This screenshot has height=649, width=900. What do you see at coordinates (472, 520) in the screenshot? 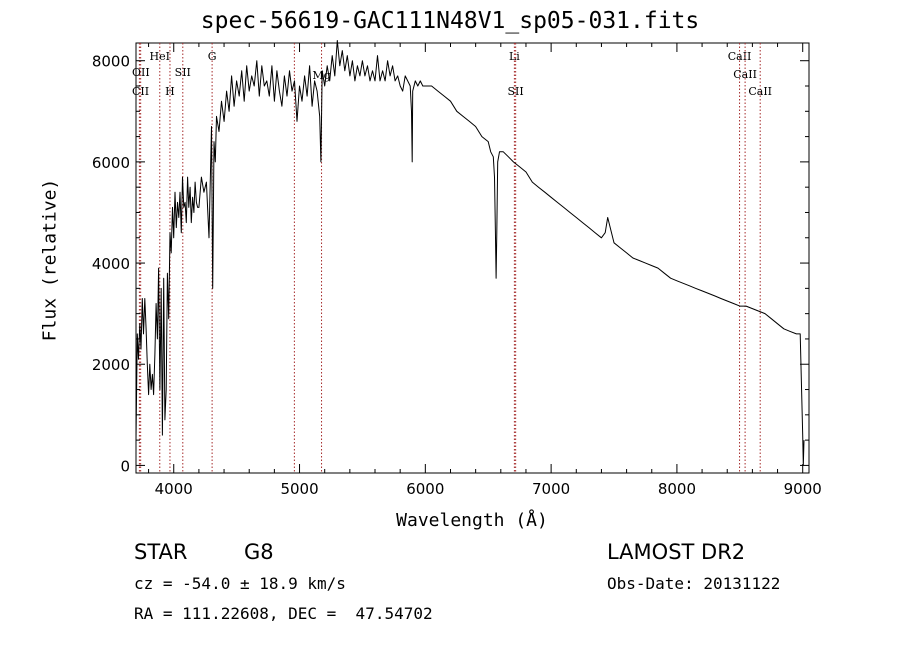
I see `x-axis-label: Wavelength (Å)` at bounding box center [472, 520].